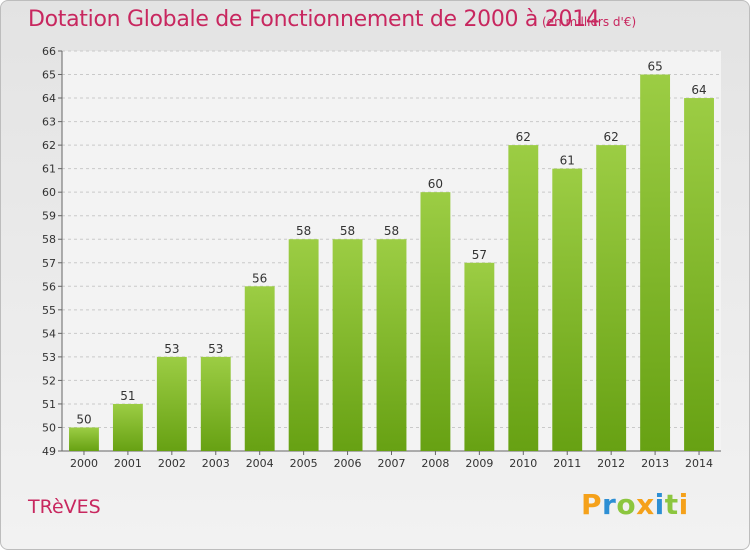 This screenshot has height=550, width=750. What do you see at coordinates (127, 396) in the screenshot?
I see `data-label-2001: 51` at bounding box center [127, 396].